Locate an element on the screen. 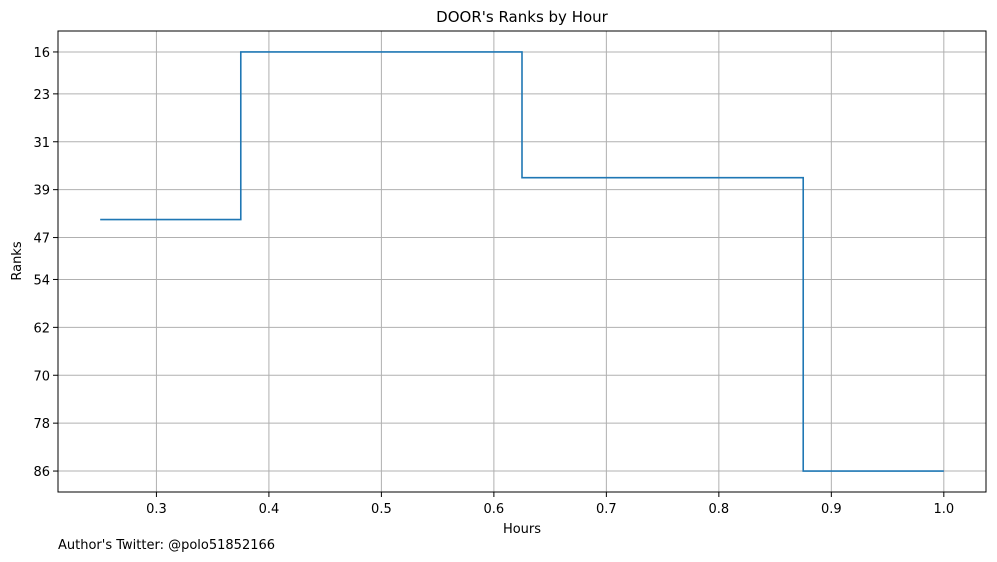 This screenshot has width=997, height=562. x-tick-label: 0.5 is located at coordinates (381, 509).